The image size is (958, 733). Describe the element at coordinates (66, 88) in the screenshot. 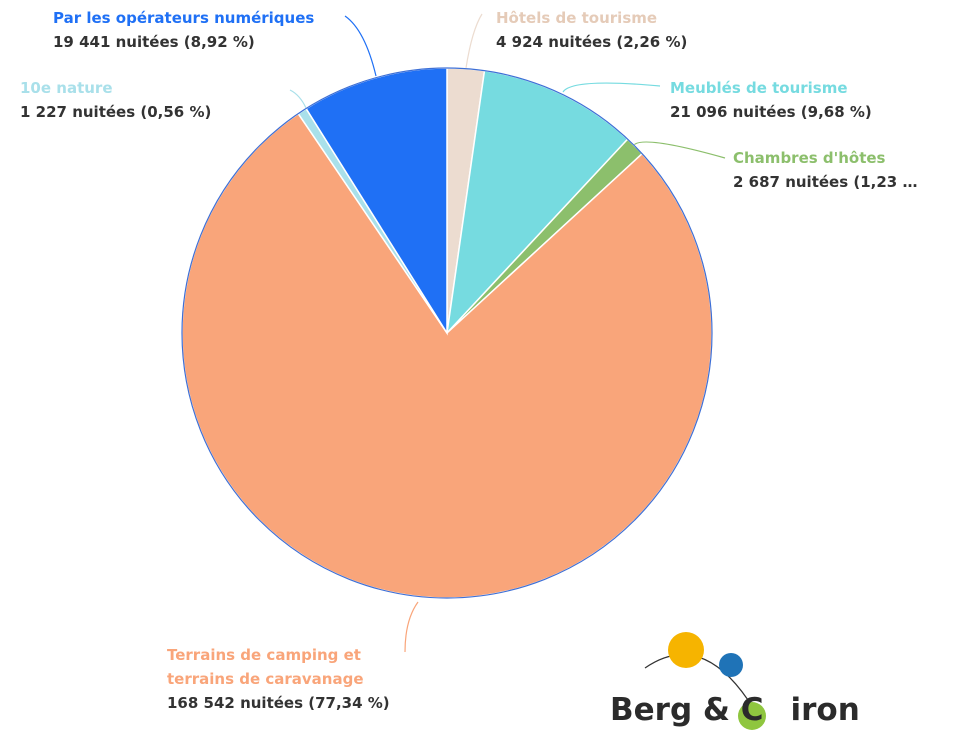

I see `label-title: 10e nature` at that location.